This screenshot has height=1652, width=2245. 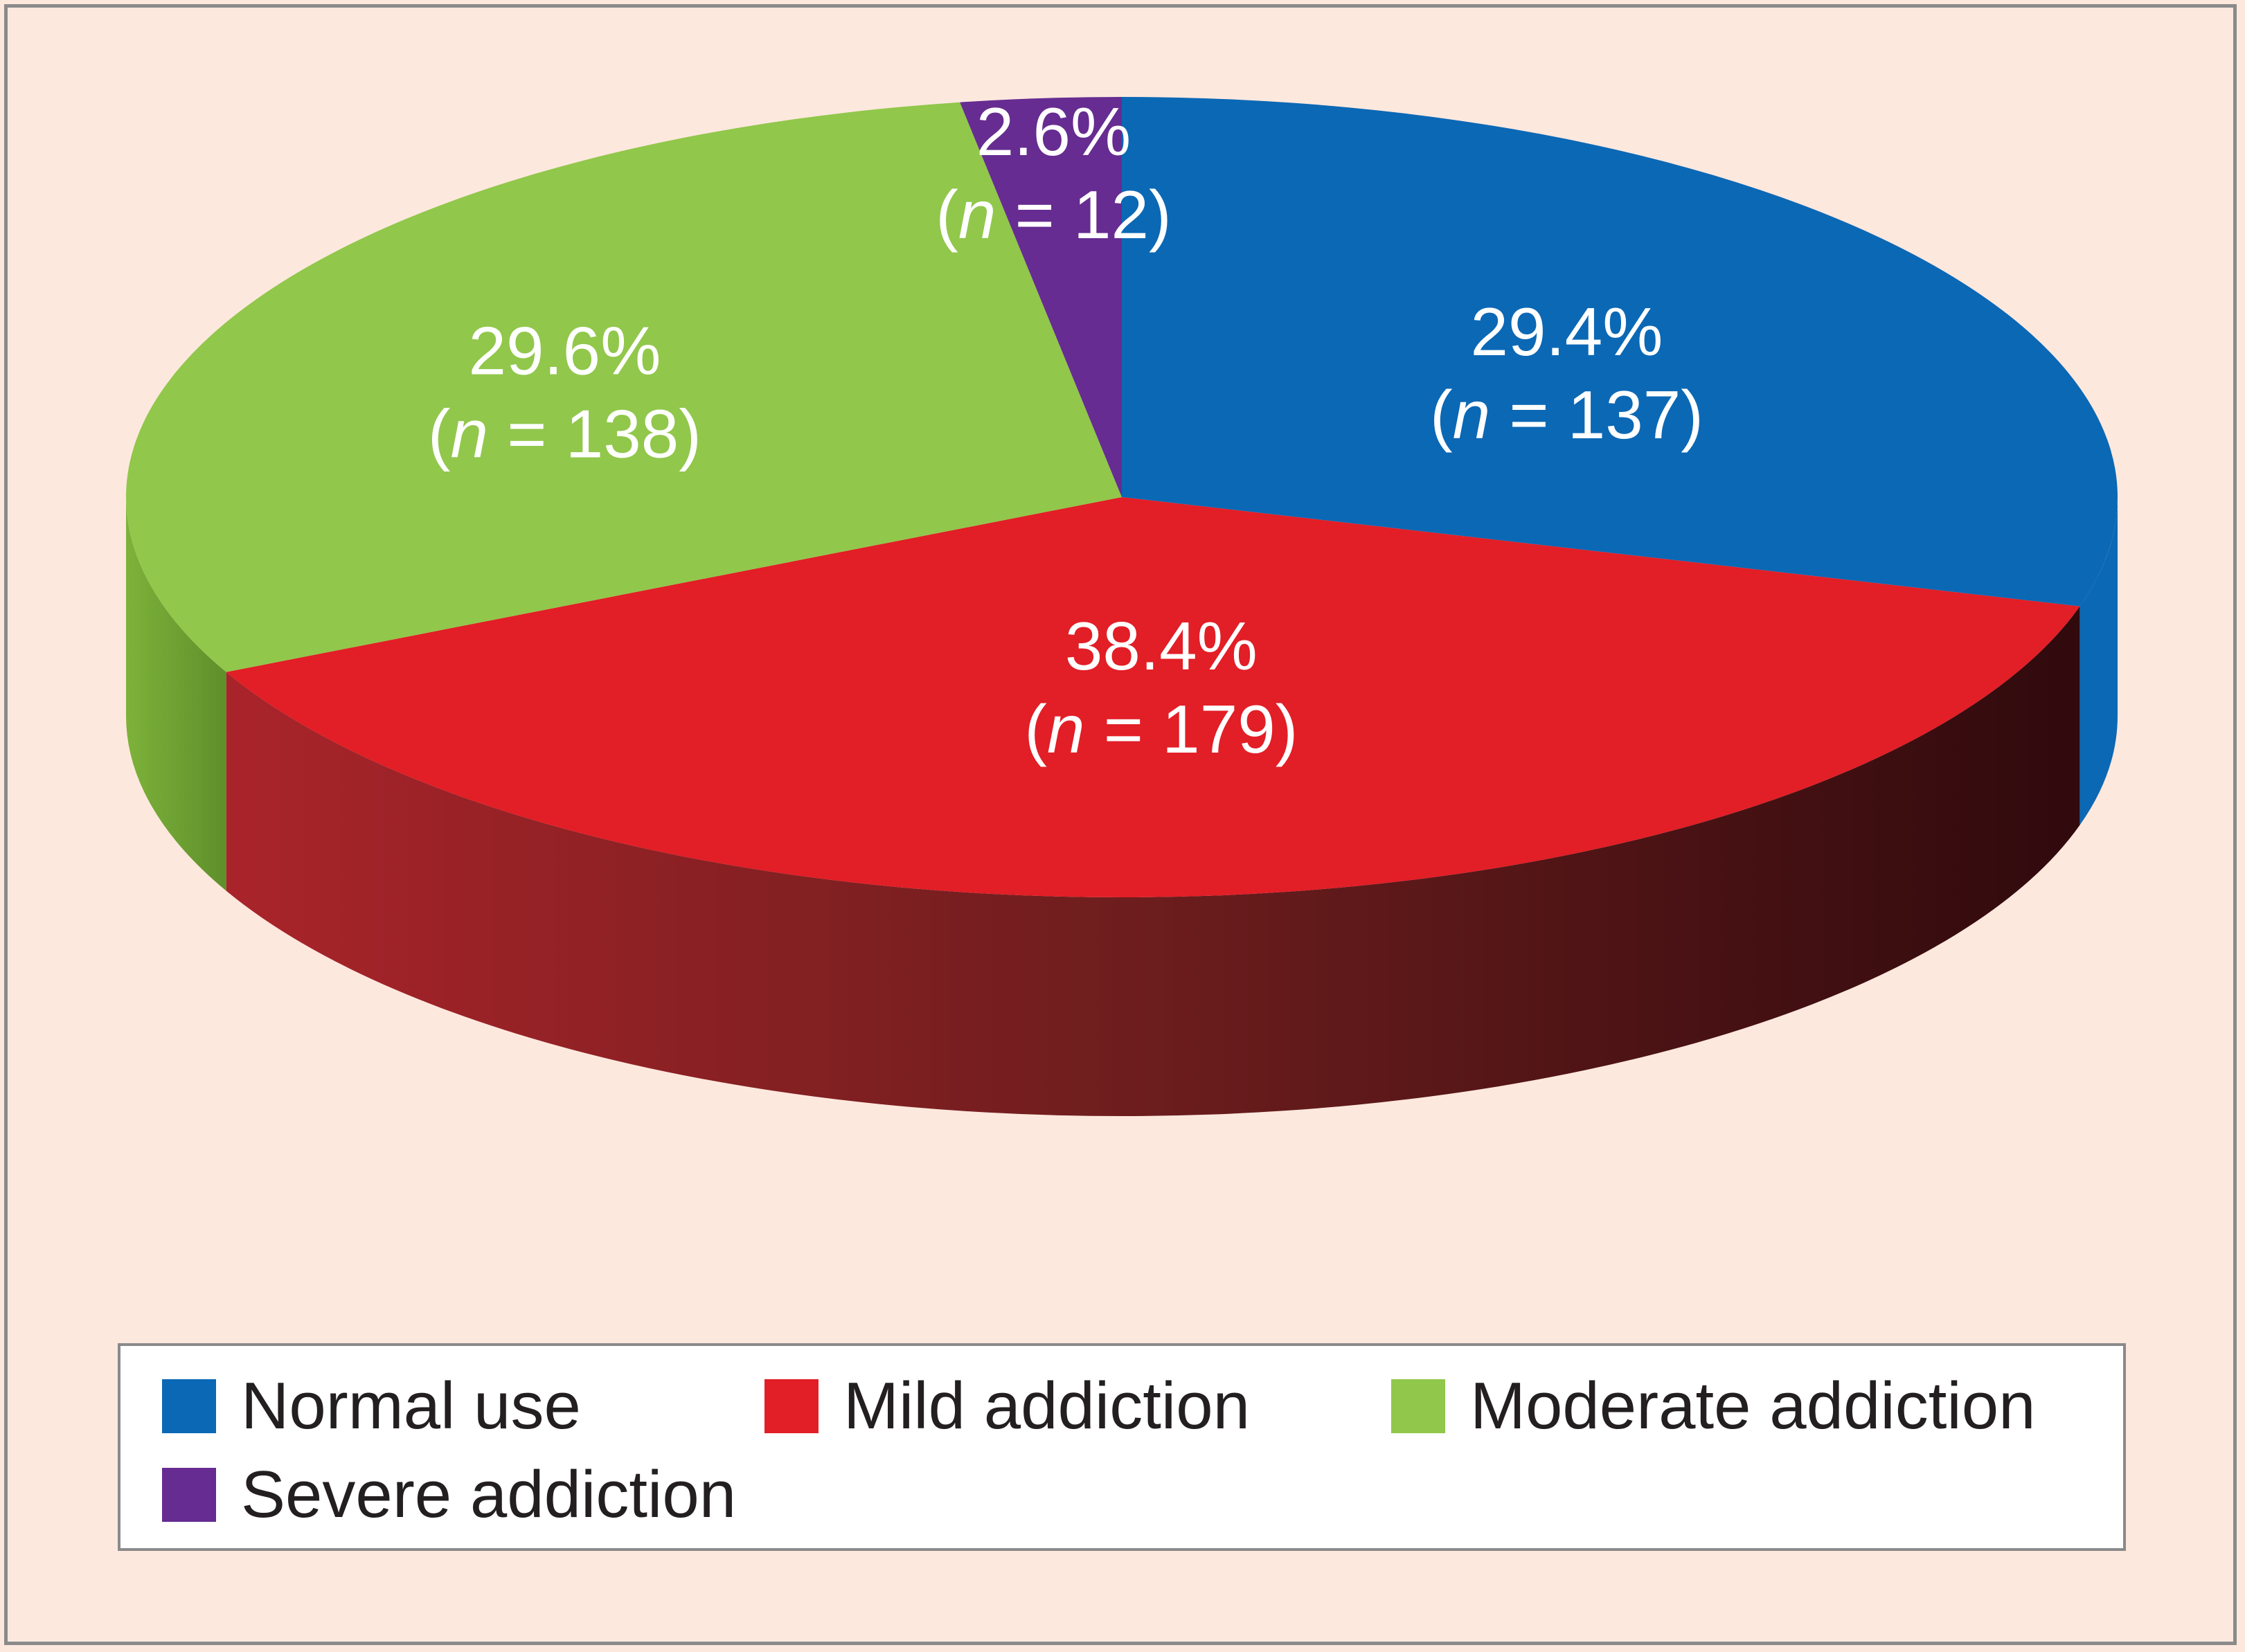 I want to click on legend-label-severe-addiction: Severe addiction, so click(x=489, y=1494).